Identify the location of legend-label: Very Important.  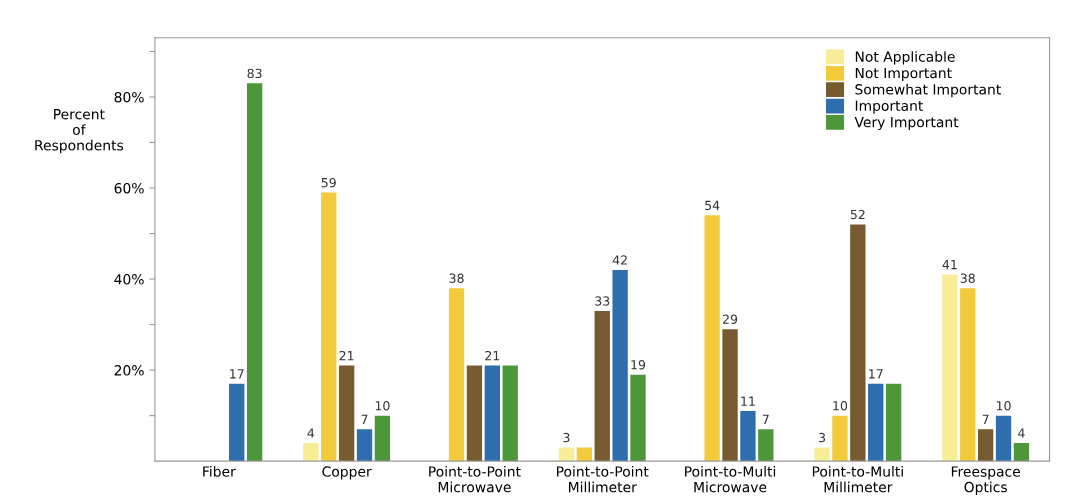
(906, 124).